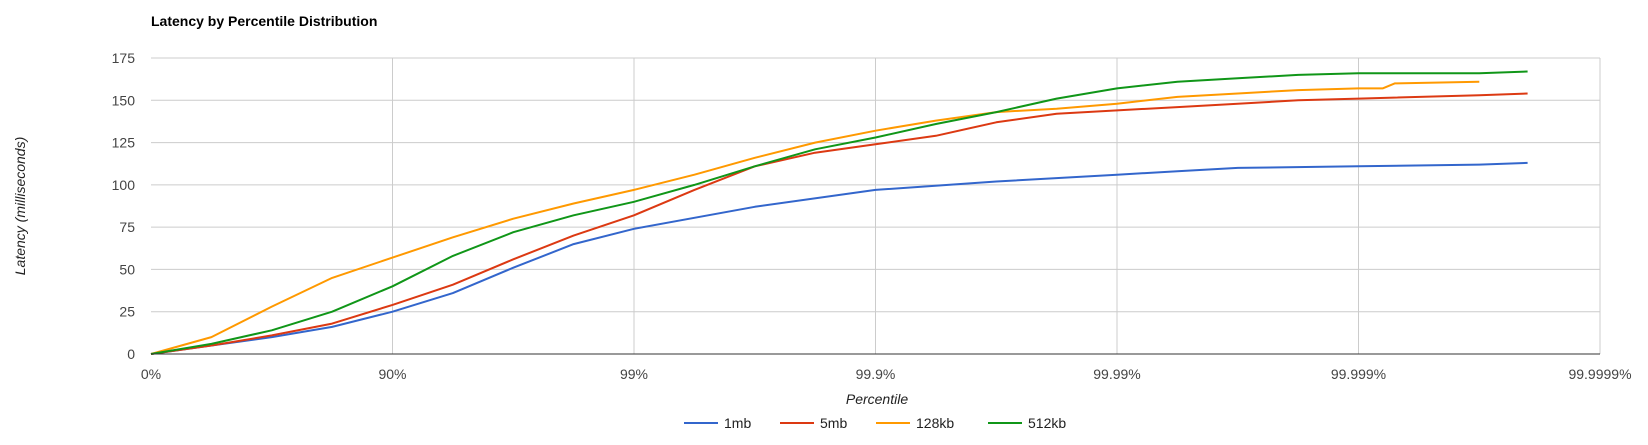 This screenshot has width=1648, height=445. I want to click on legend-label: 1mb, so click(737, 423).